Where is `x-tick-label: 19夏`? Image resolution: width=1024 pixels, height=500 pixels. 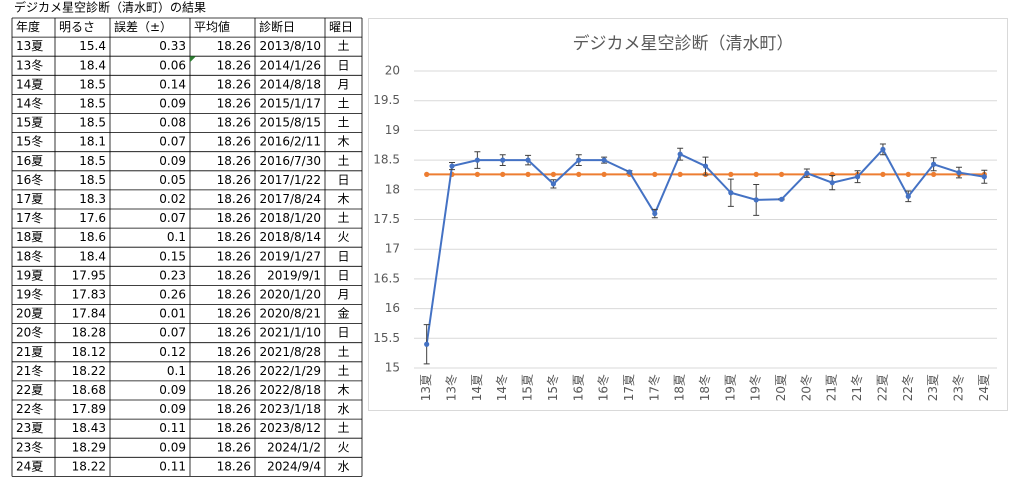
x-tick-label: 19夏 is located at coordinates (730, 387).